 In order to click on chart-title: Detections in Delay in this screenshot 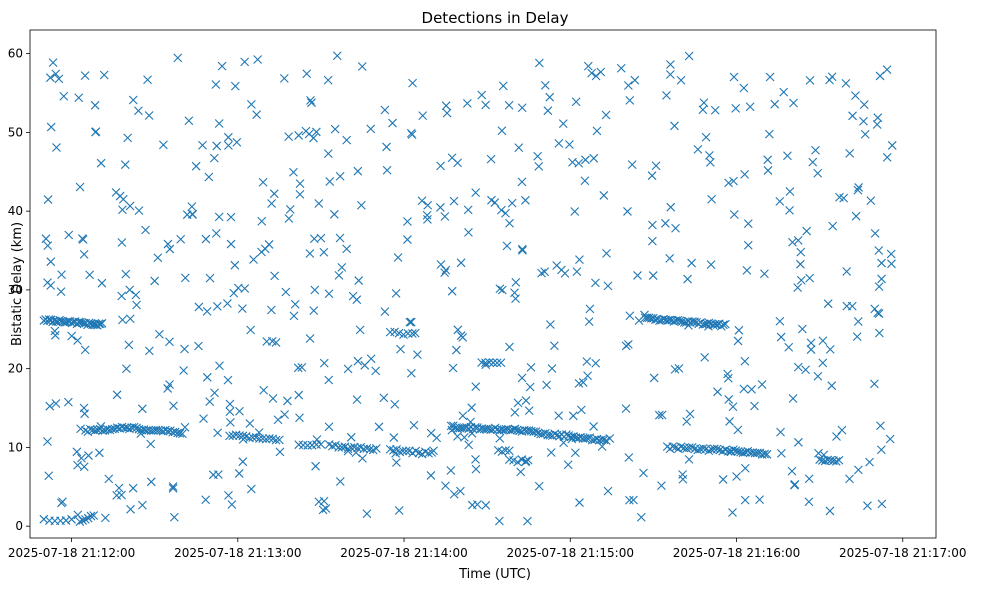, I will do `click(495, 18)`.